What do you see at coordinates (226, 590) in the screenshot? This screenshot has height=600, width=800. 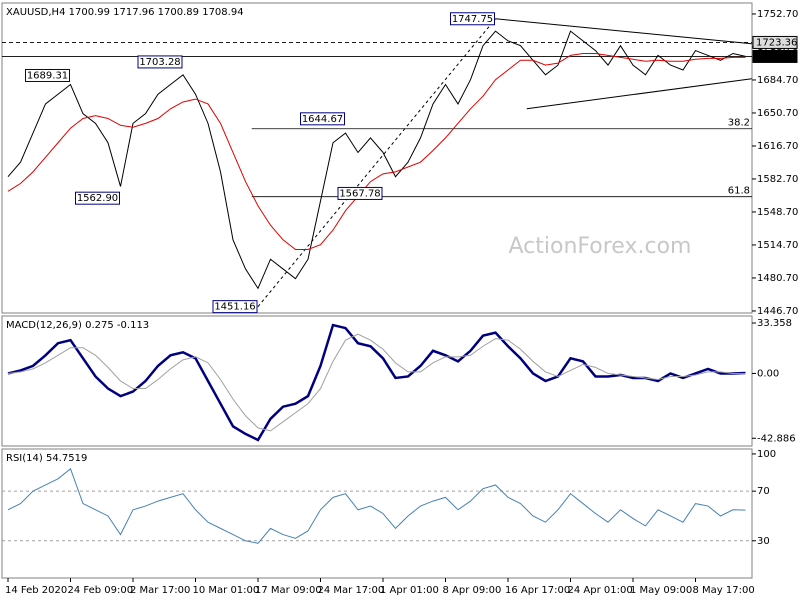 I see `x-tick-label: 10 Mar 01:00` at bounding box center [226, 590].